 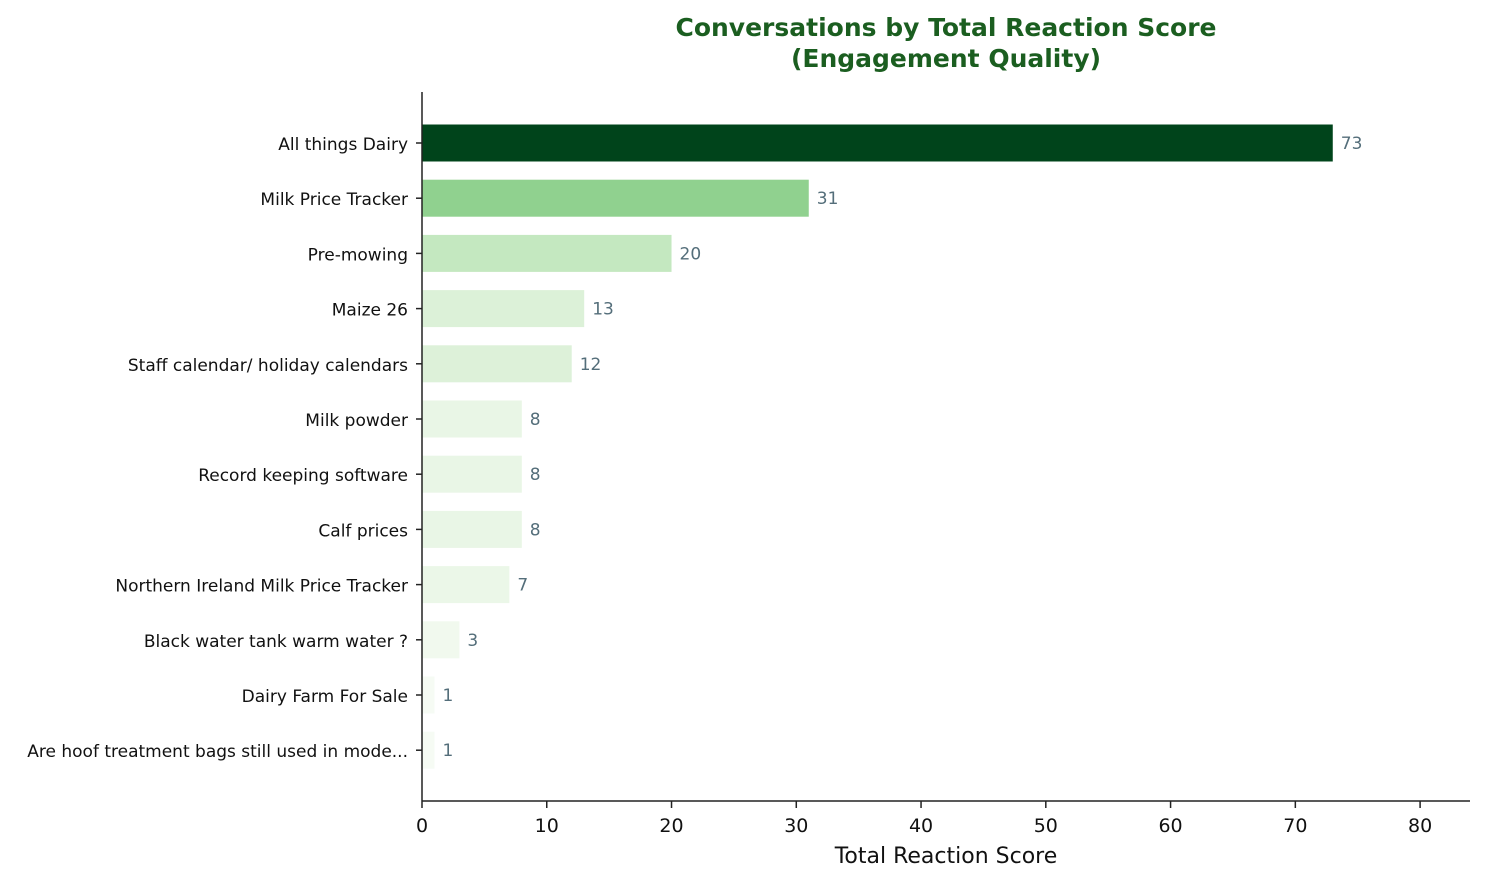 I want to click on x-tick-label: 40, so click(x=921, y=826).